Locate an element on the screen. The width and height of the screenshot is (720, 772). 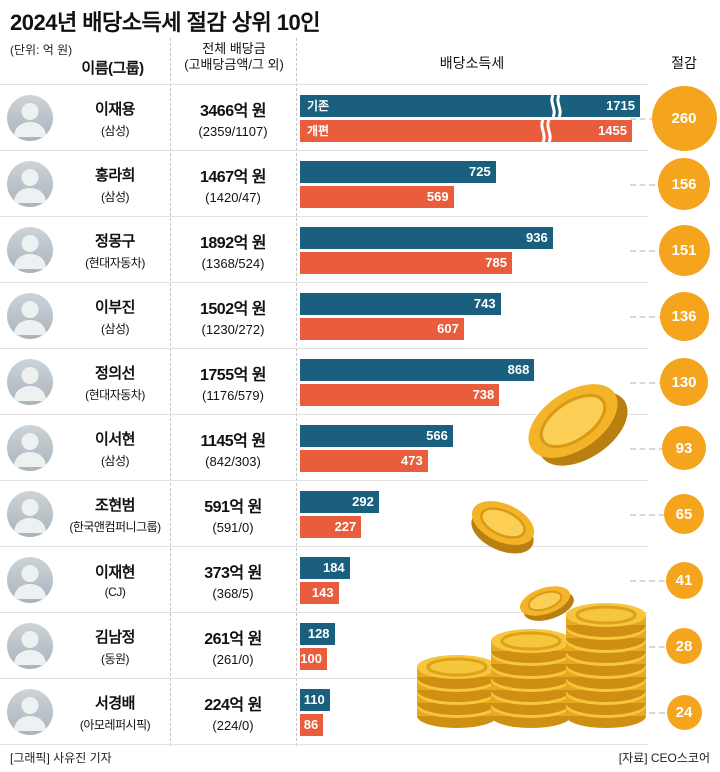
column-divider is located at coordinates (170, 392).